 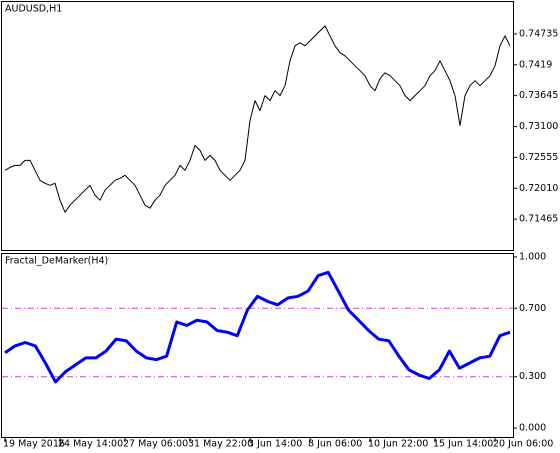 What do you see at coordinates (538, 188) in the screenshot?
I see `y-tick-label: 0.72010` at bounding box center [538, 188].